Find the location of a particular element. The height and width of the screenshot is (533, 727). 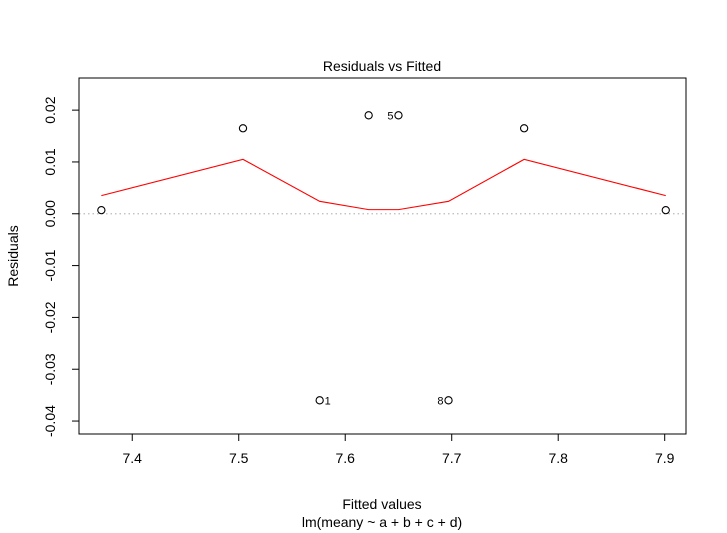

y-tick-label: 0.01 is located at coordinates (50, 161).